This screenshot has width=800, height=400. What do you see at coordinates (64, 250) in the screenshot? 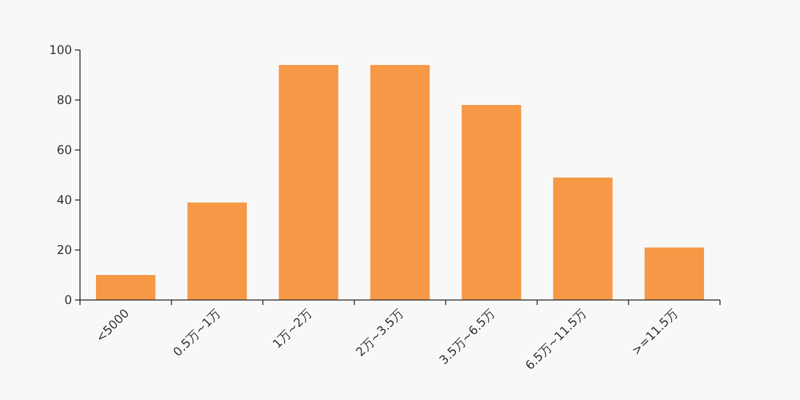
I see `y-tick-label: 20` at bounding box center [64, 250].